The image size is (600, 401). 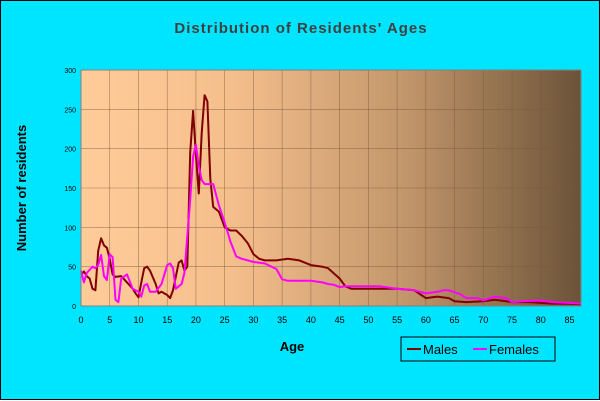 What do you see at coordinates (426, 320) in the screenshot?
I see `x-tick-label: 60` at bounding box center [426, 320].